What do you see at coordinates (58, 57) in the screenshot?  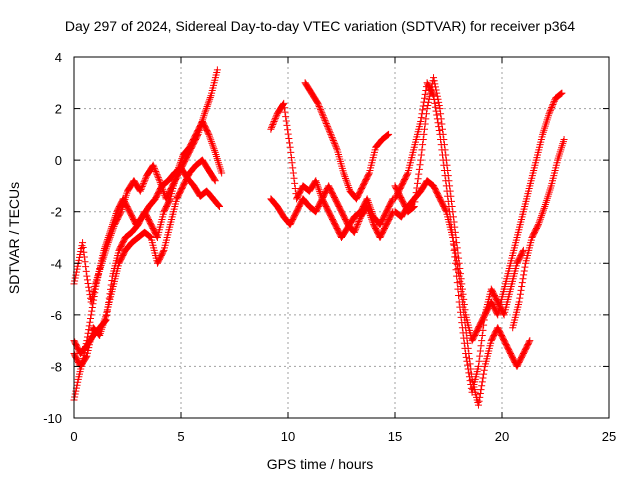 I see `y-tick-label: 4` at bounding box center [58, 57].